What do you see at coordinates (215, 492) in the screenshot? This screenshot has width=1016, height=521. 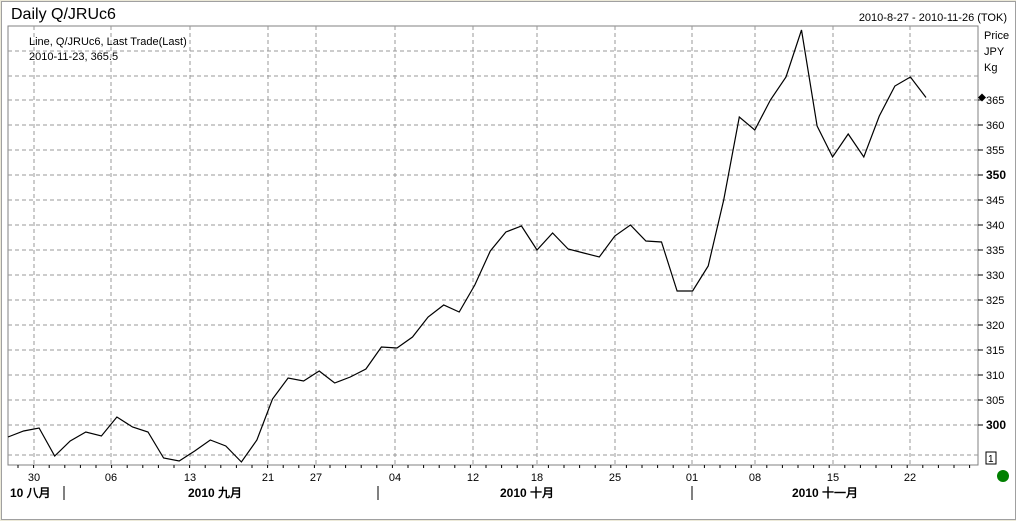 I see `month-label: 2010 九月` at bounding box center [215, 492].